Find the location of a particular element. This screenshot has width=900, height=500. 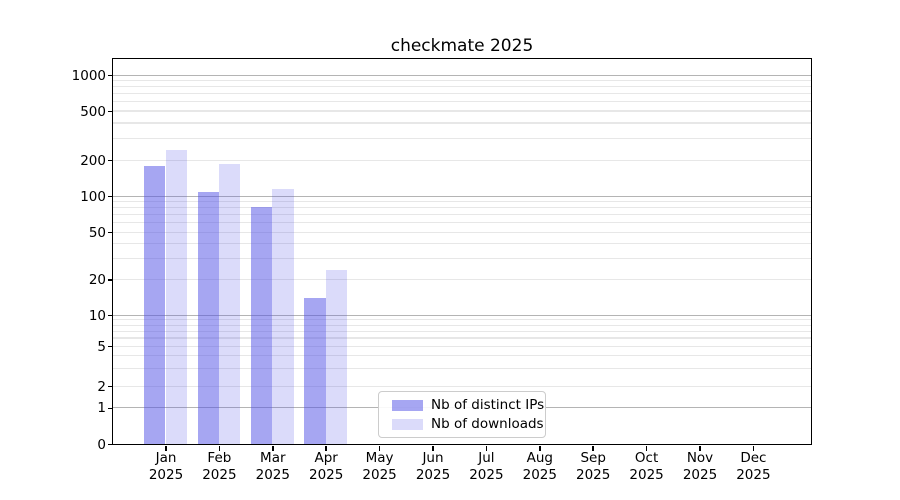

legend: Nb of distinct IPs Nb of downloads is located at coordinates (462, 414).